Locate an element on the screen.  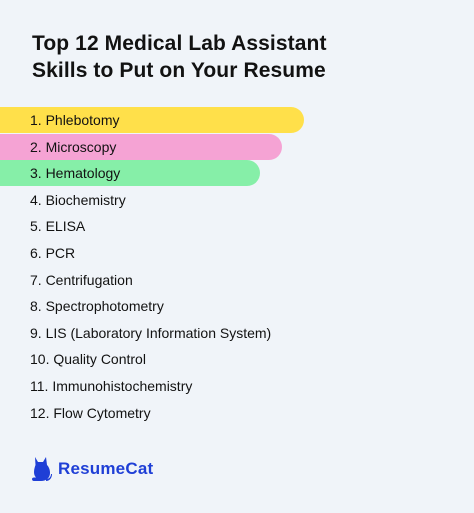
skill-item-10: 10. Quality Control is located at coordinates (237, 359).